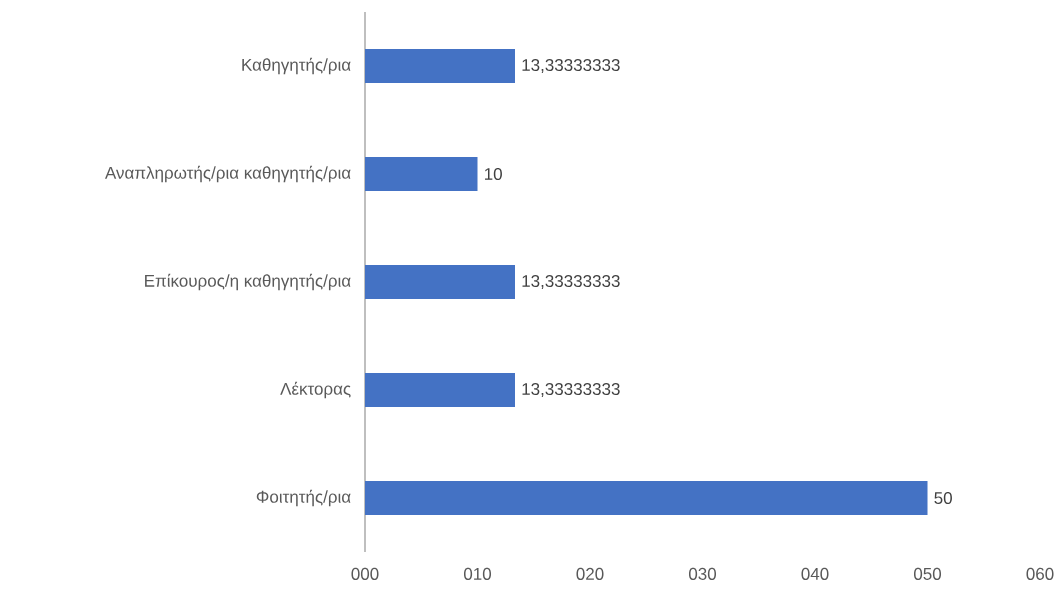 The height and width of the screenshot is (597, 1060). Describe the element at coordinates (477, 573) in the screenshot. I see `x-tick-label: 010` at that location.